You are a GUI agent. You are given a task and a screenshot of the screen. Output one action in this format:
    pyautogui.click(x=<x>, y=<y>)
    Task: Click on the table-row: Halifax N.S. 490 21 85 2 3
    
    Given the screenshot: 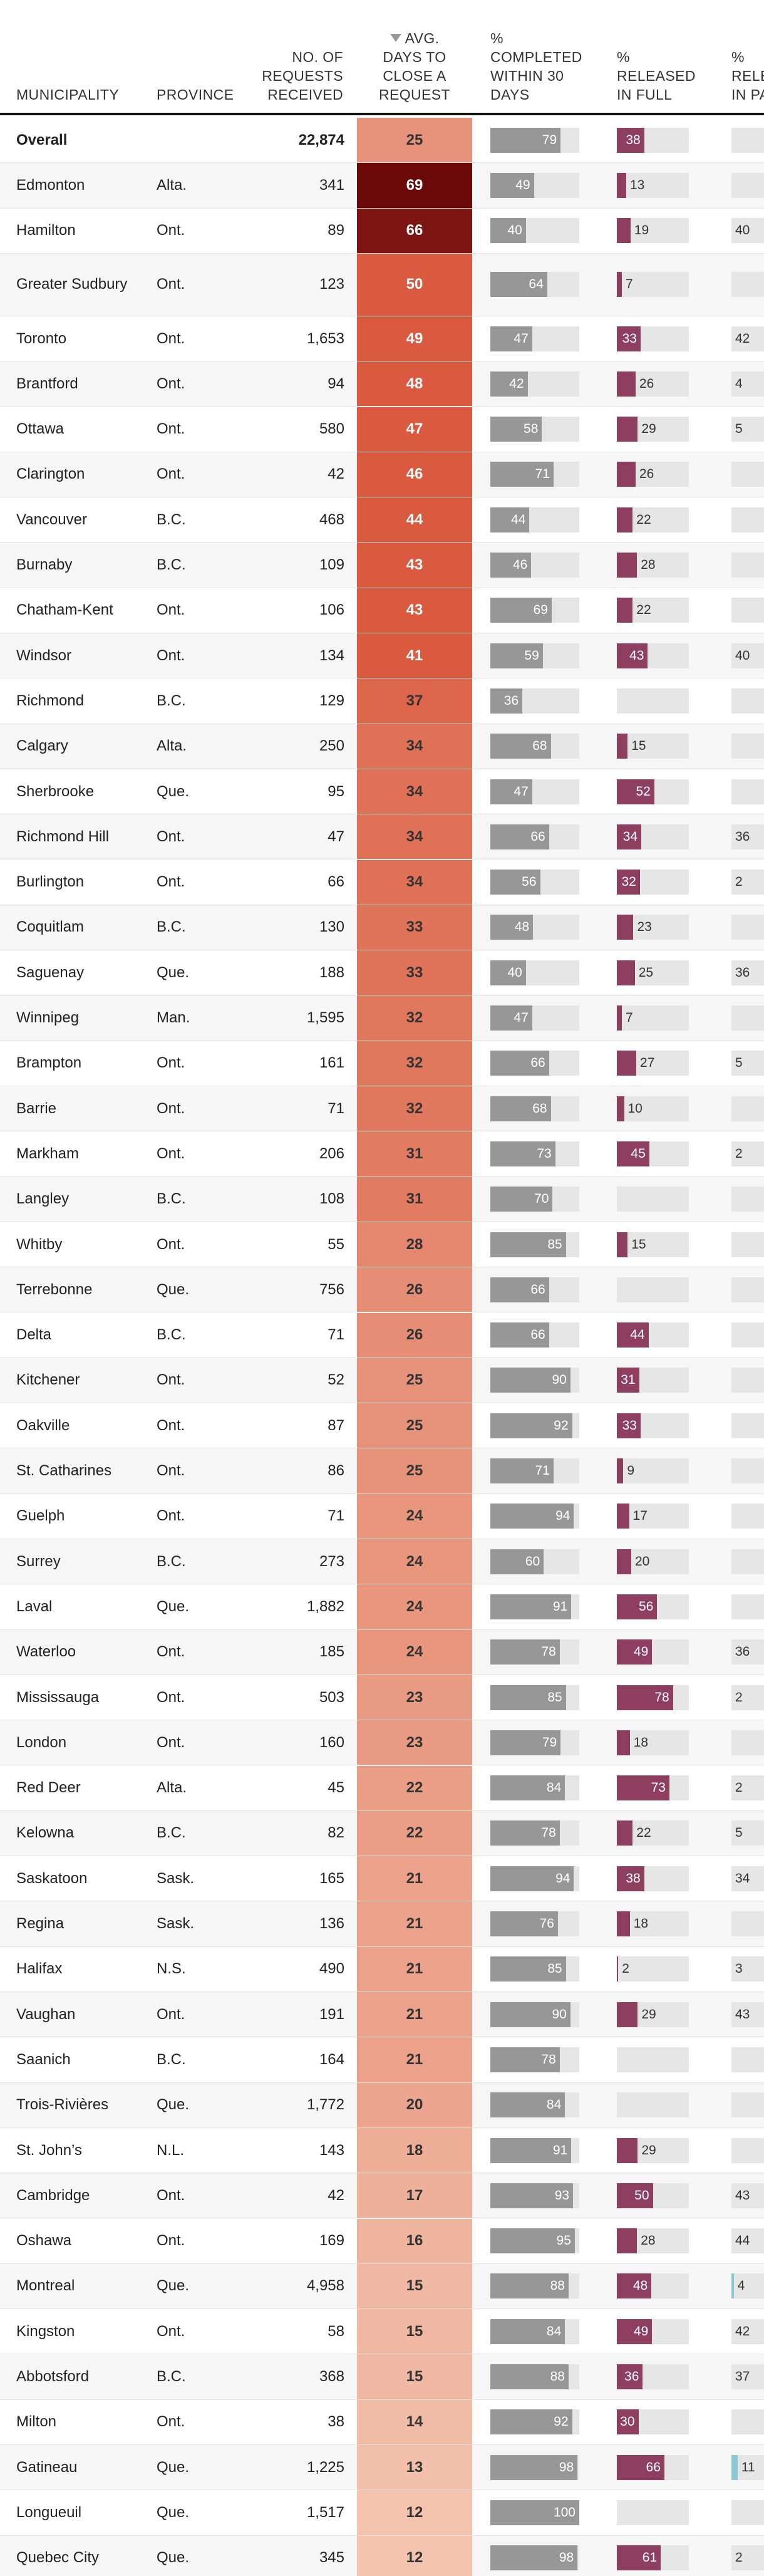 What is the action you would take?
    pyautogui.click(x=382, y=1969)
    